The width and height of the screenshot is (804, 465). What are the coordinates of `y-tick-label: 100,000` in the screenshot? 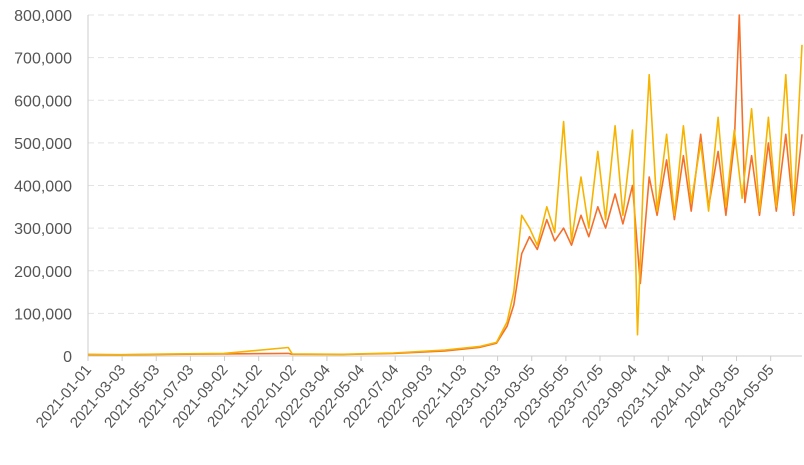 It's located at (43, 314).